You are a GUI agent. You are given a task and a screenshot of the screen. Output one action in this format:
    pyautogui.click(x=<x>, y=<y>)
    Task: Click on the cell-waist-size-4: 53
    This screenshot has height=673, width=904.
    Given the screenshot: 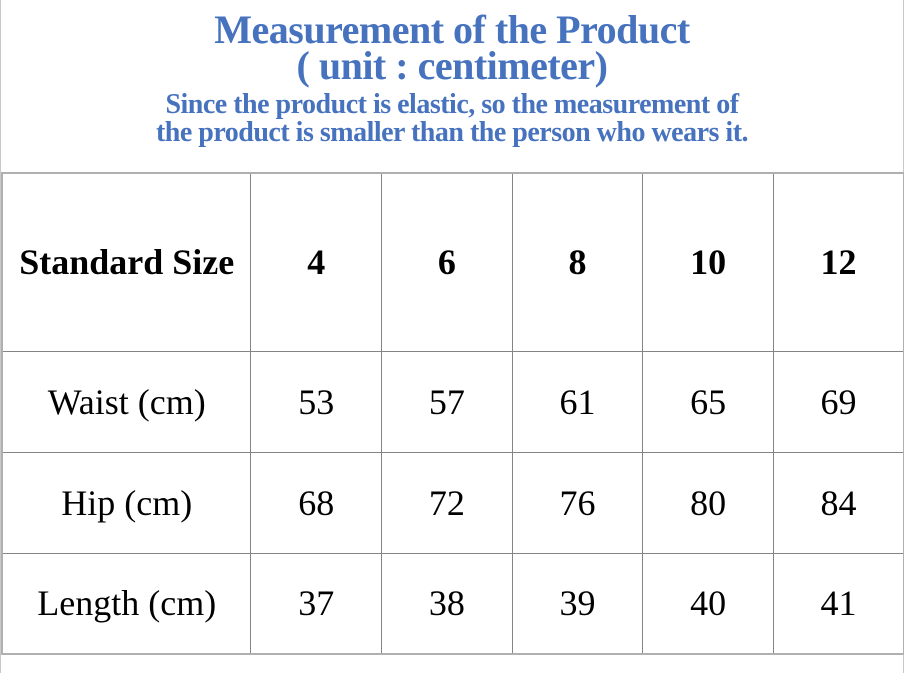 What is the action you would take?
    pyautogui.click(x=316, y=401)
    